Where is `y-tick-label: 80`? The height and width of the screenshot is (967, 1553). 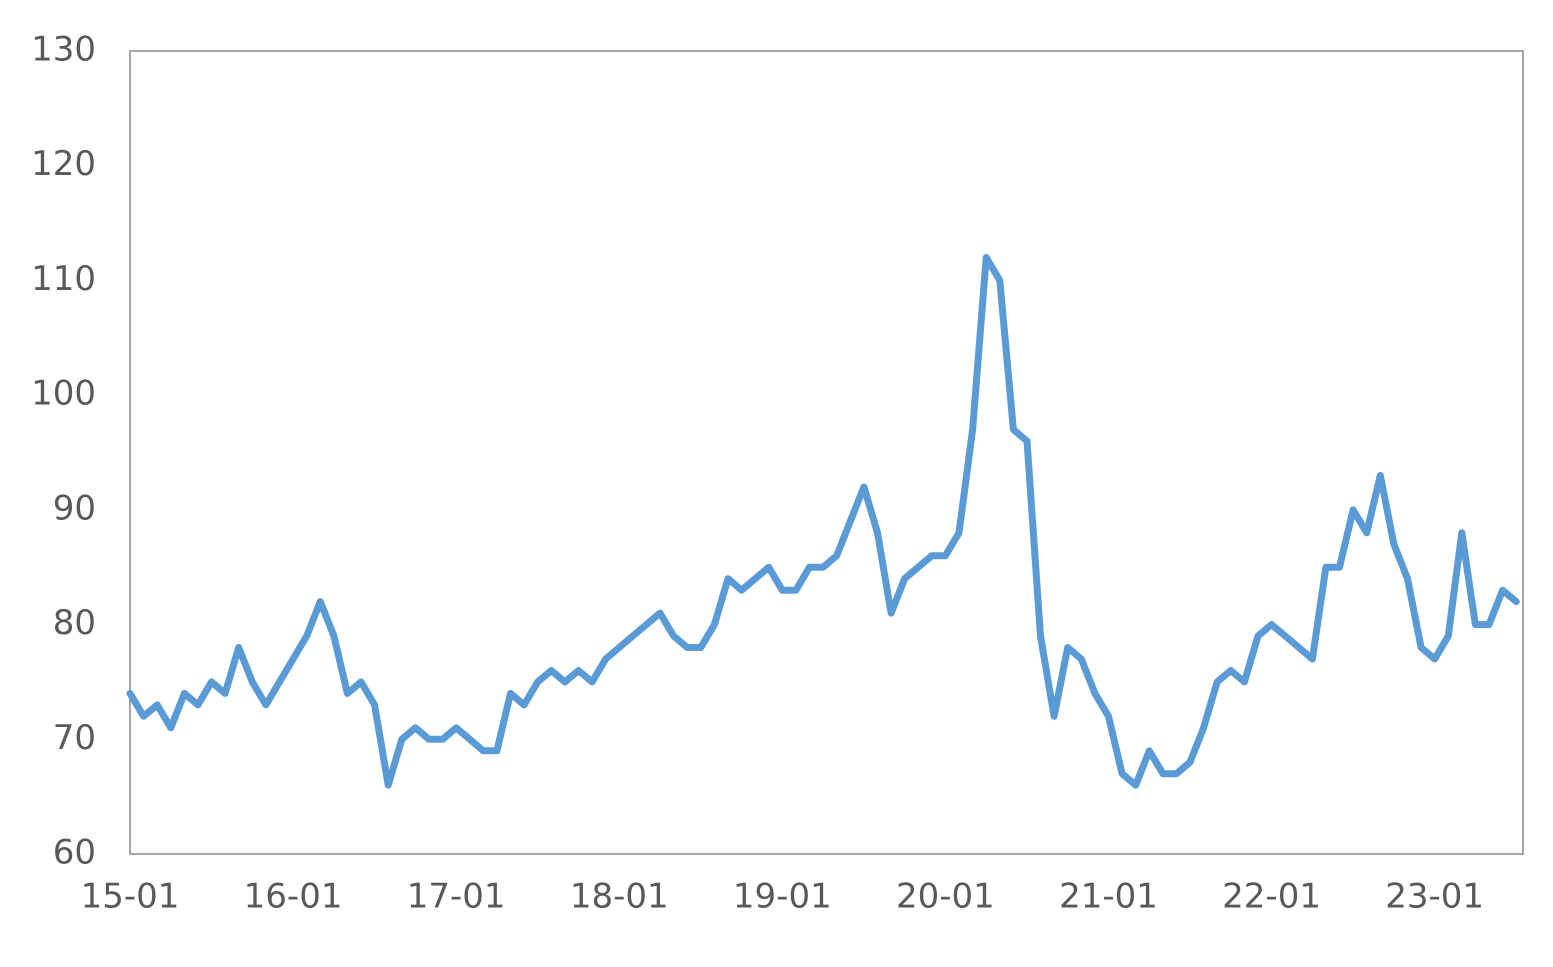 y-tick-label: 80 is located at coordinates (74, 623).